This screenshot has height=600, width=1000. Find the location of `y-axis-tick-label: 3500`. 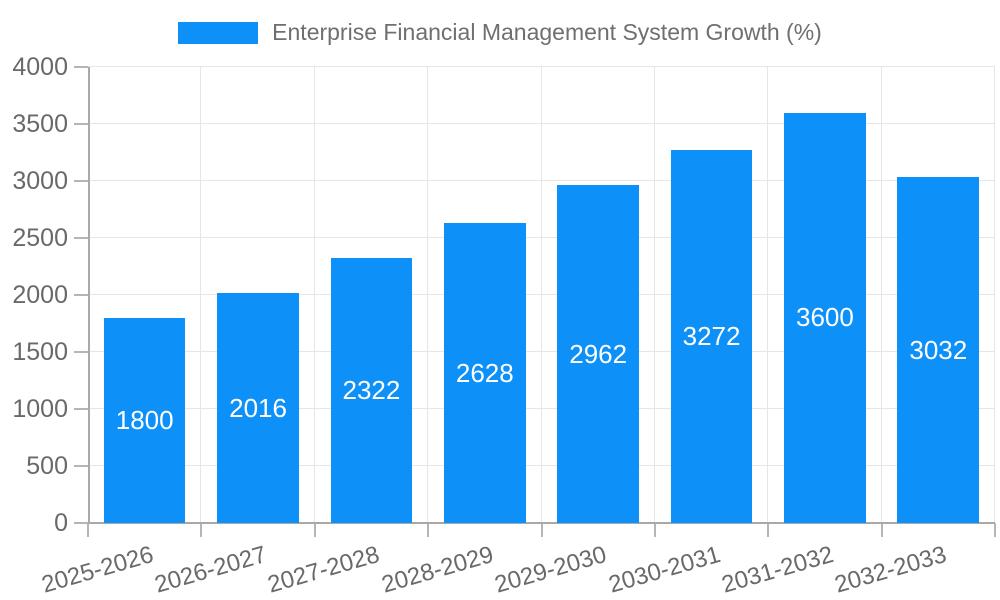

y-axis-tick-label: 3500 is located at coordinates (40, 124).